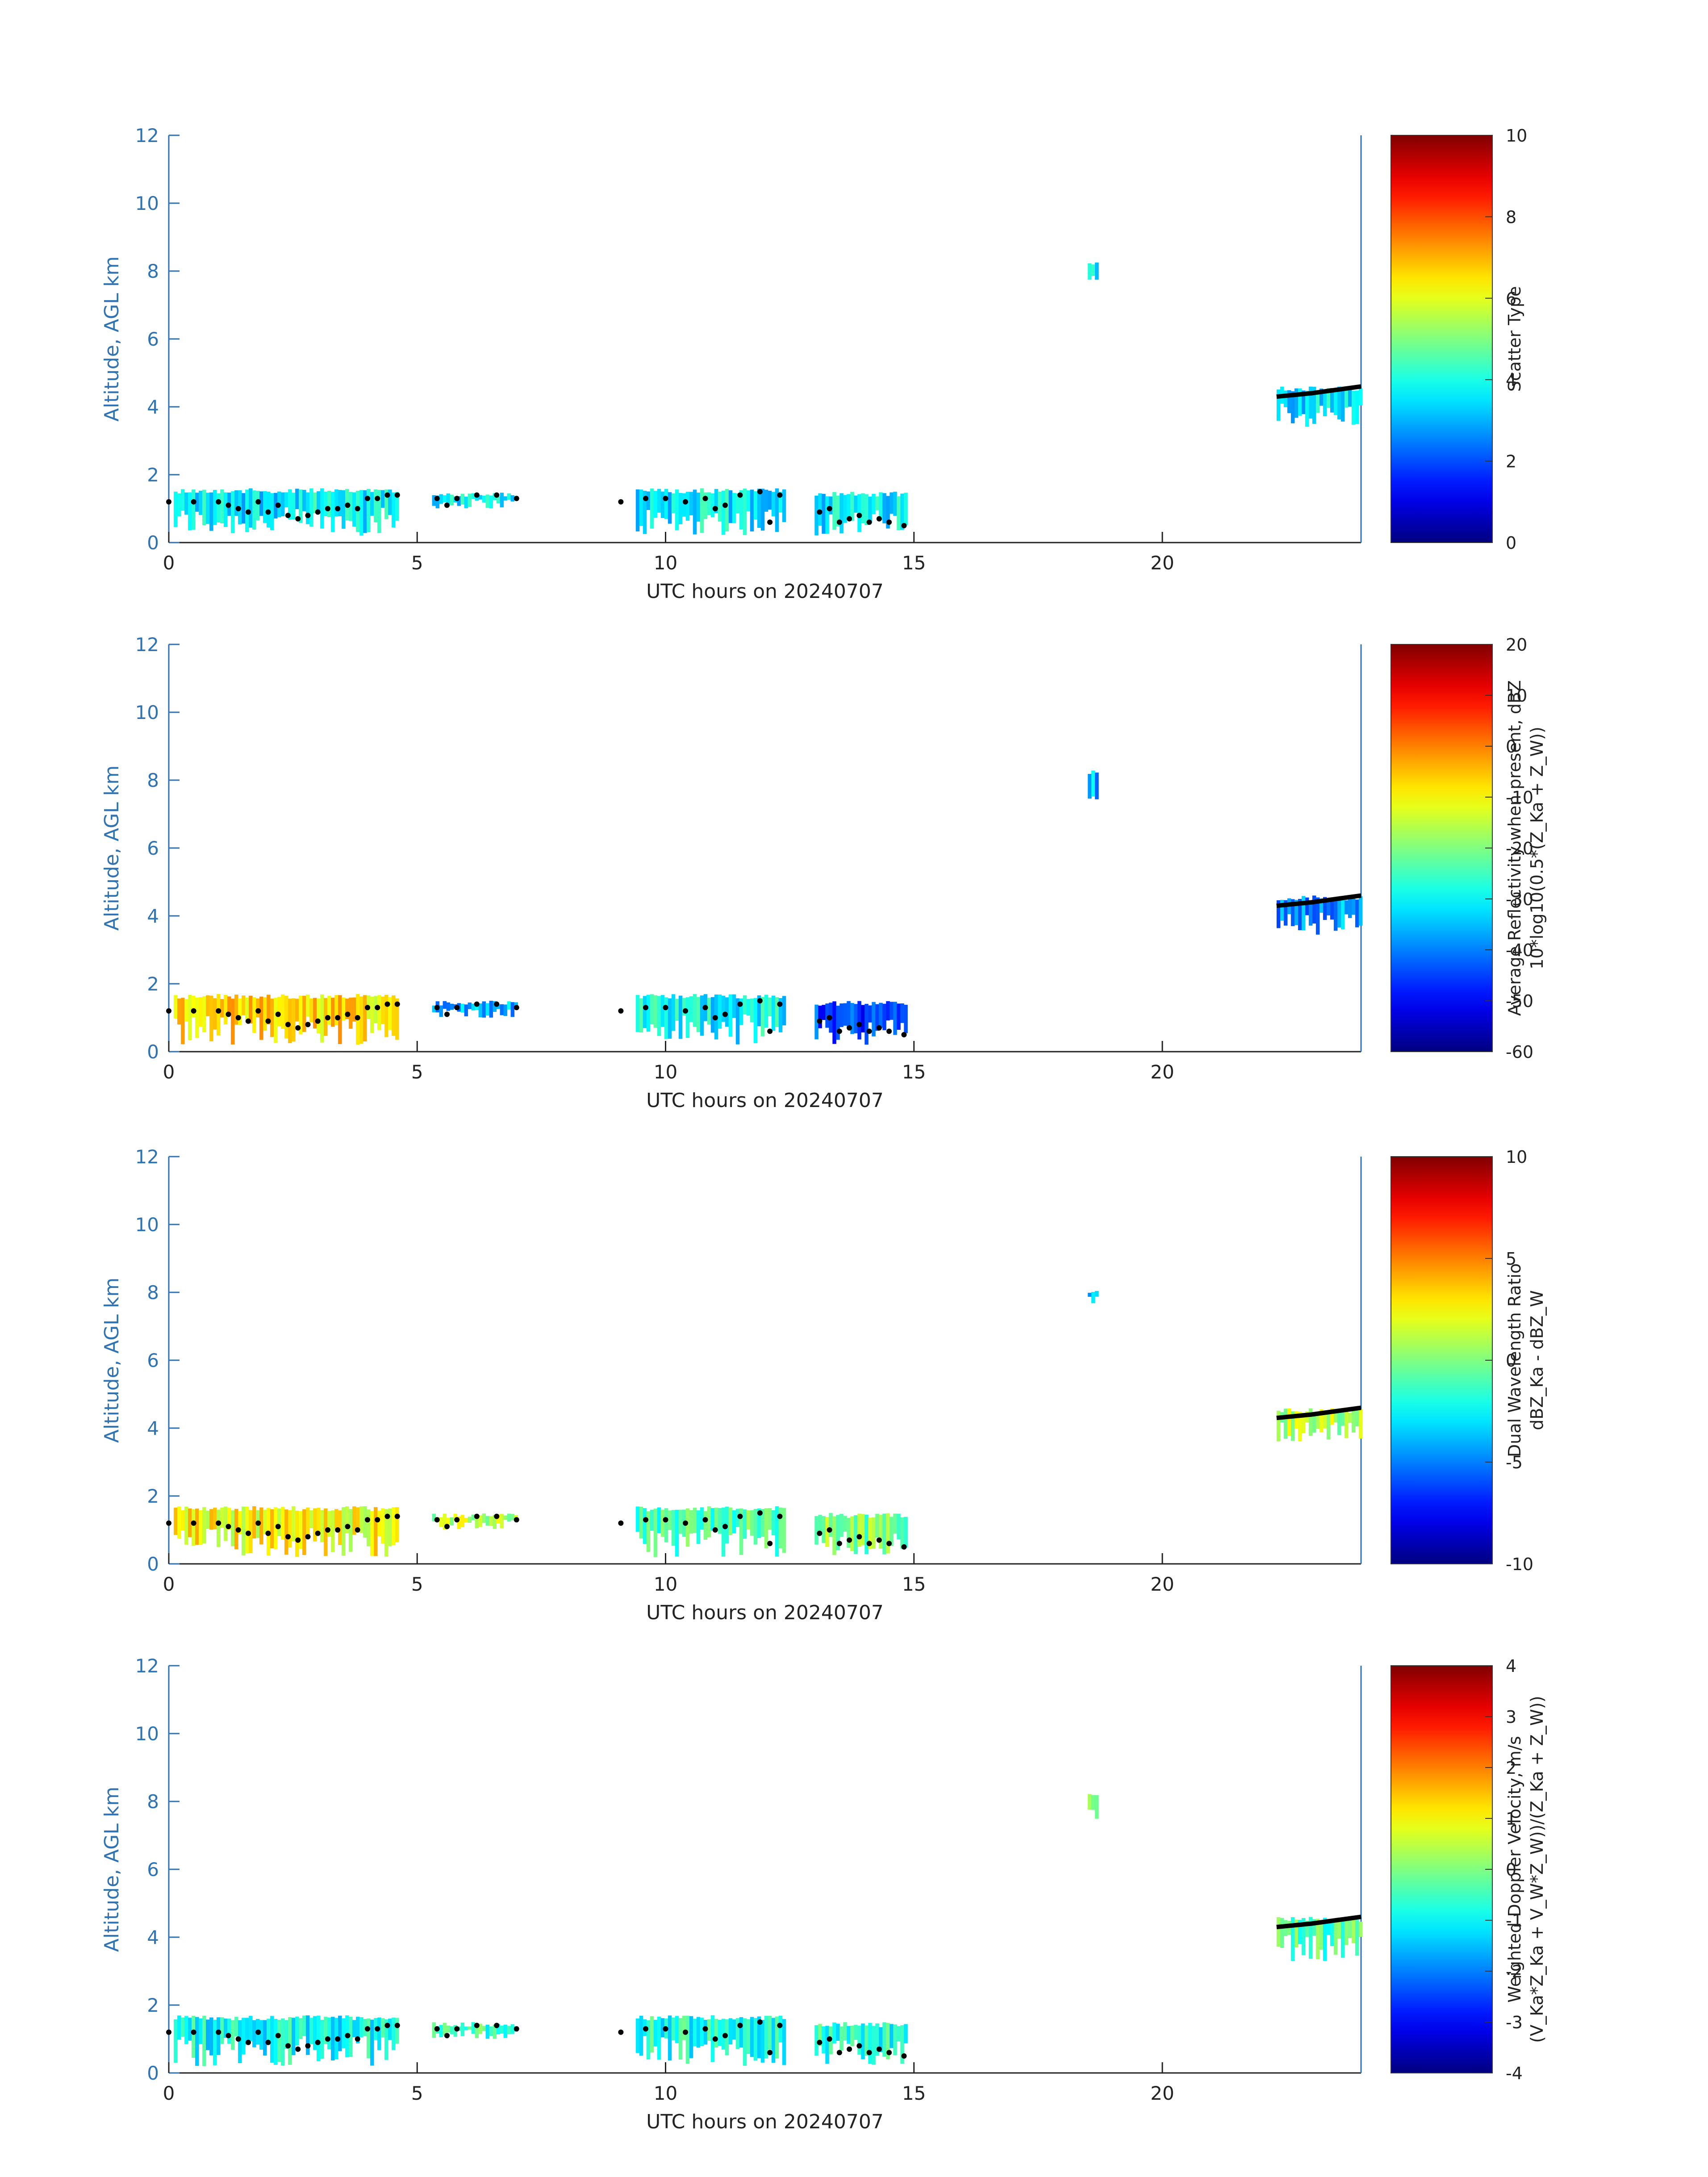  What do you see at coordinates (1514, 1869) in the screenshot?
I see `colorbar-label: Weighted Doppler Velocity, m/s` at bounding box center [1514, 1869].